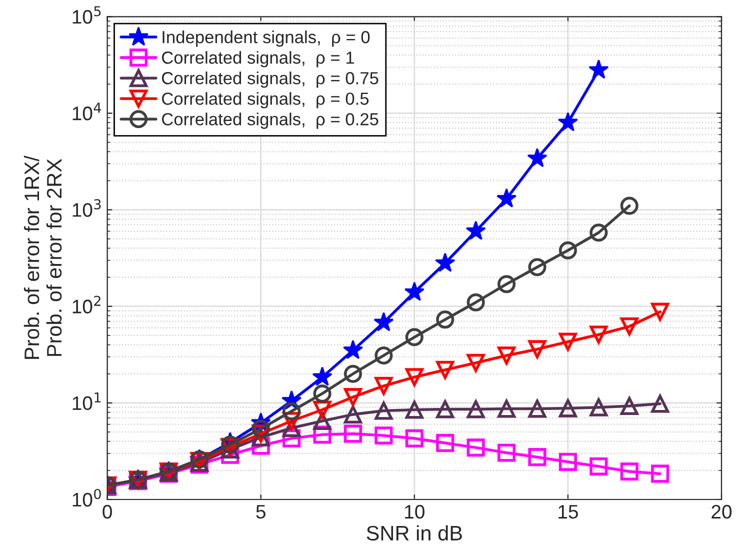 The image size is (740, 555). Describe the element at coordinates (414, 511) in the screenshot. I see `x-tick-label: 10` at that location.